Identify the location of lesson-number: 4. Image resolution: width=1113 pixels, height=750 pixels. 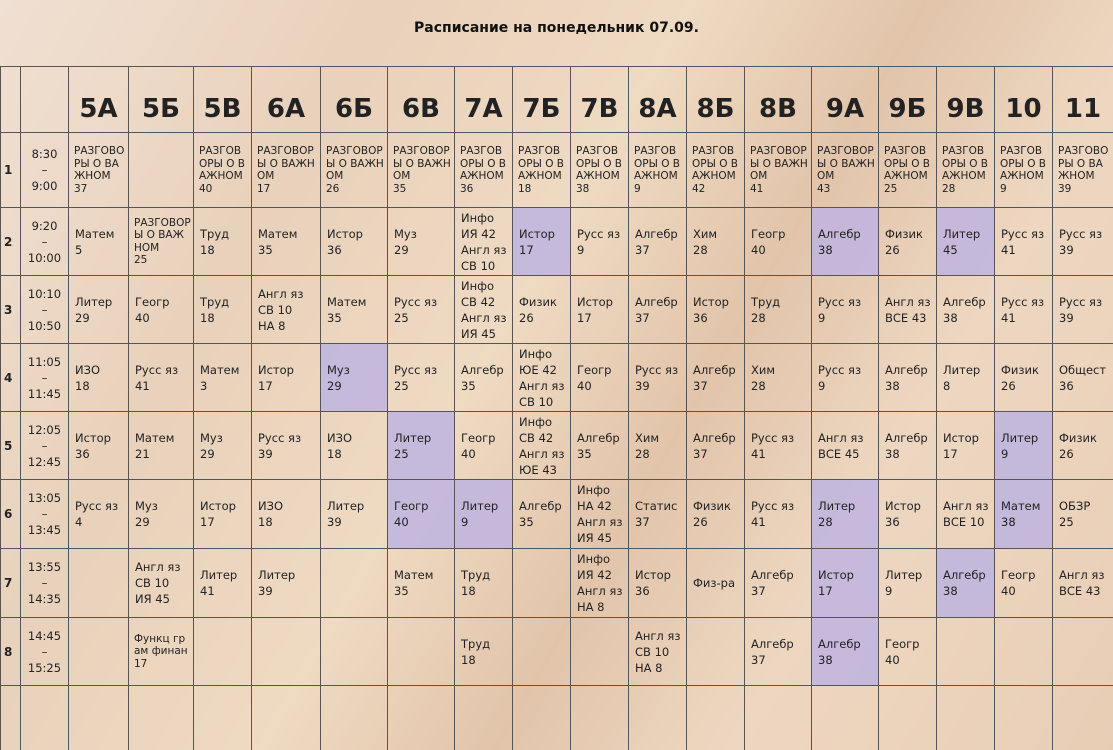
(10, 377).